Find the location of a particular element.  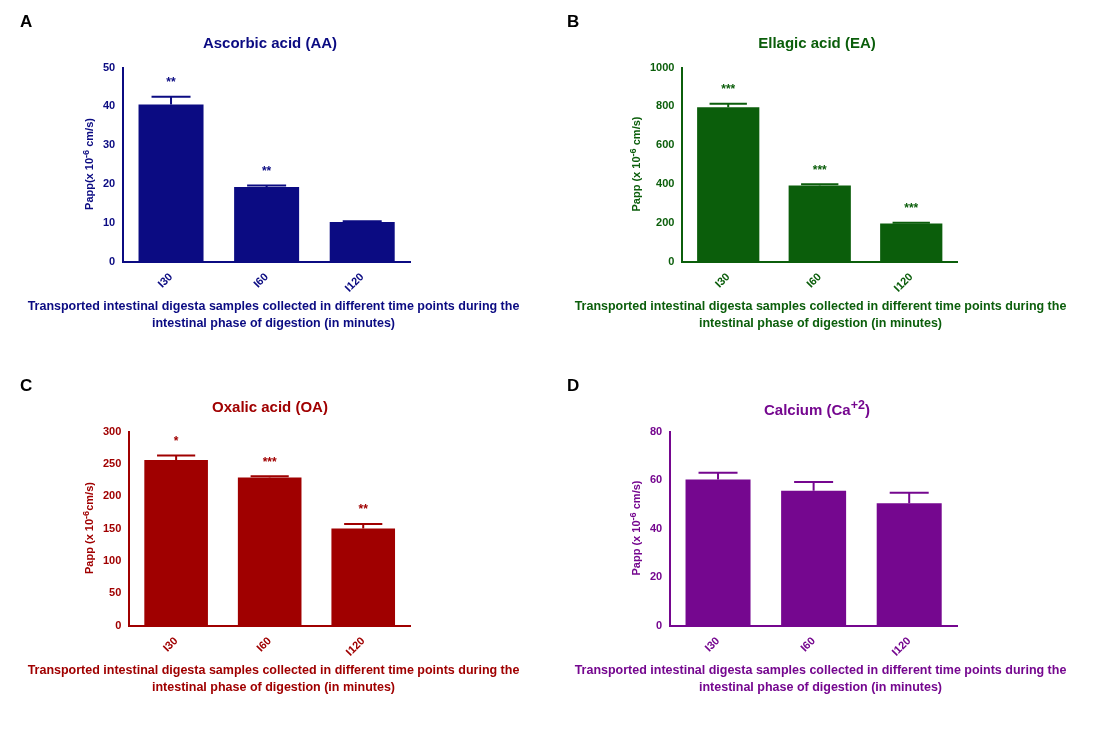

y-tick-label: 600 is located at coordinates (665, 144).